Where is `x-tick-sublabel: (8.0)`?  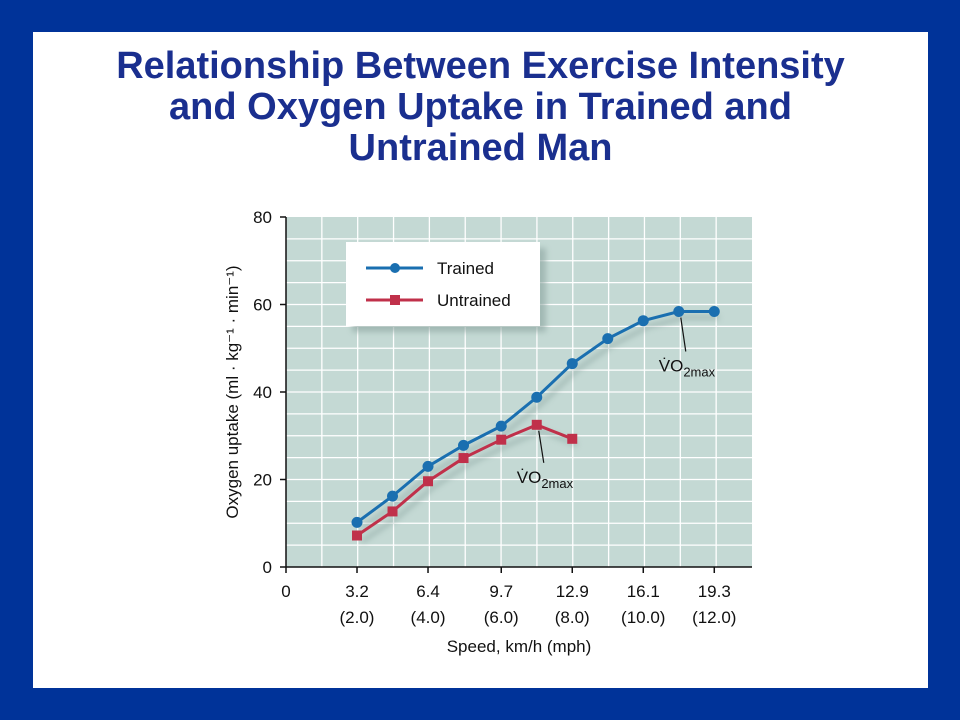 x-tick-sublabel: (8.0) is located at coordinates (572, 617).